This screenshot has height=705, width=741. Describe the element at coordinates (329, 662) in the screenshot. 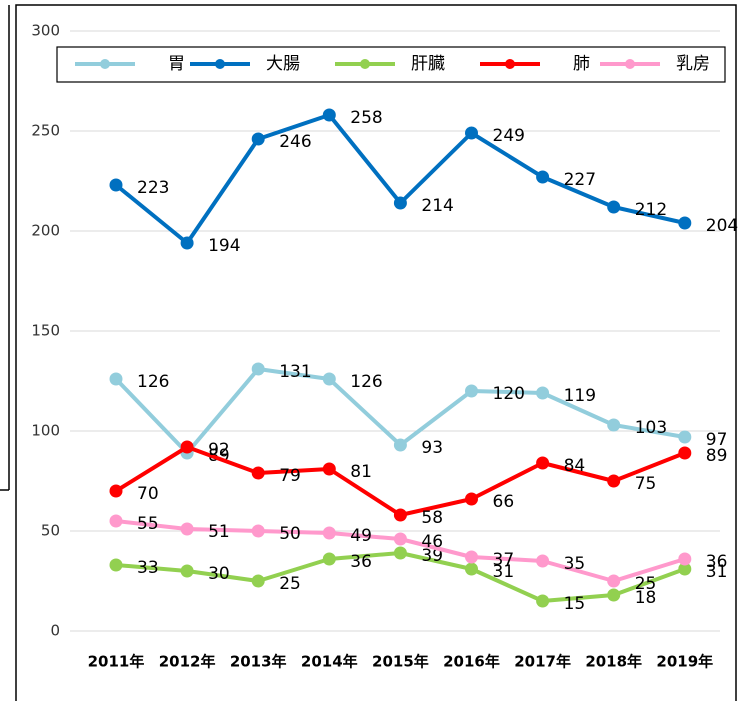

I see `x-tick-label: 2014年` at that location.